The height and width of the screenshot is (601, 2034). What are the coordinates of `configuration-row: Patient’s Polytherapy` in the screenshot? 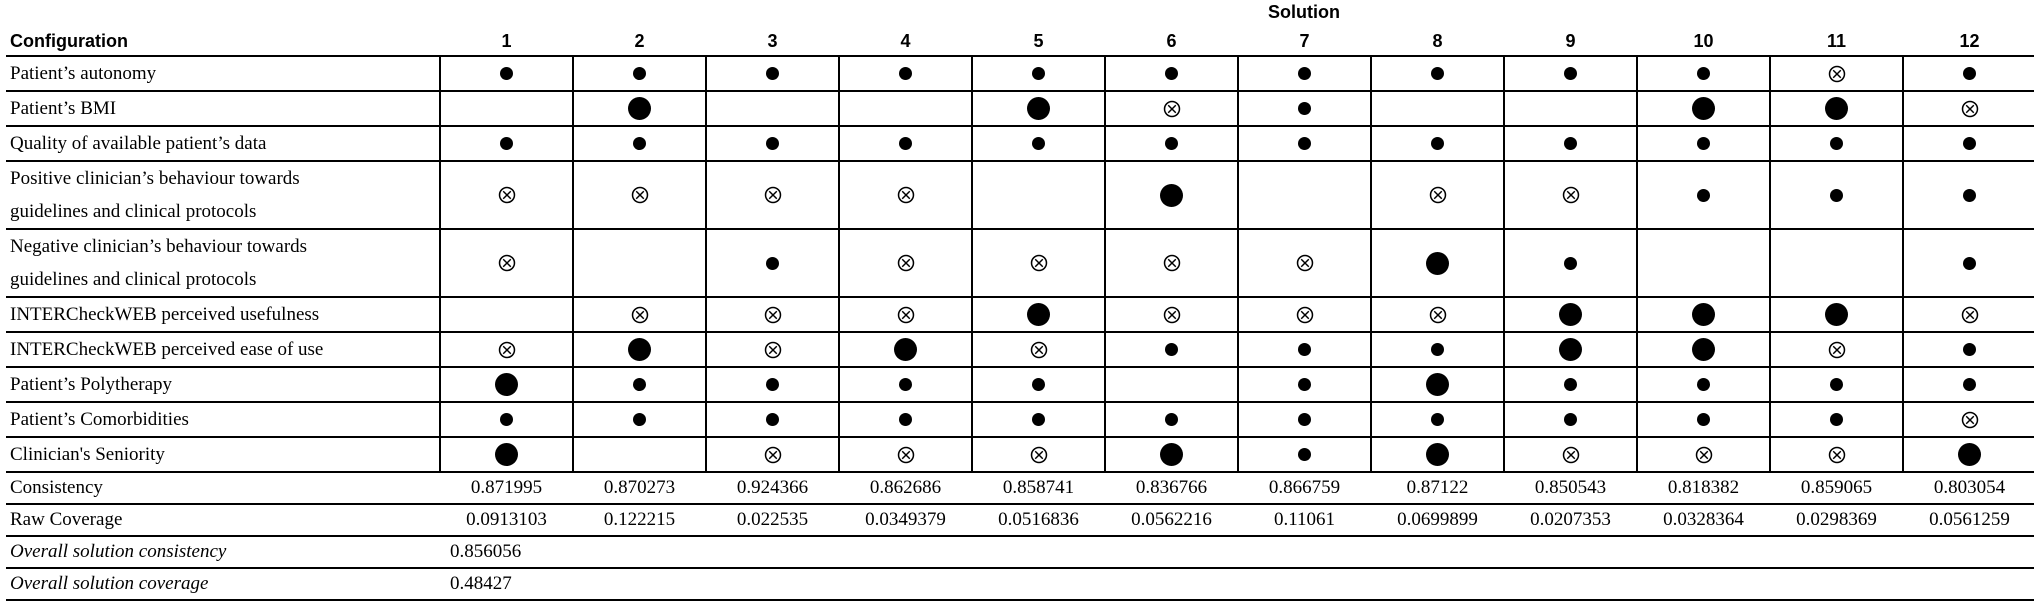 It's located at (1020, 384).